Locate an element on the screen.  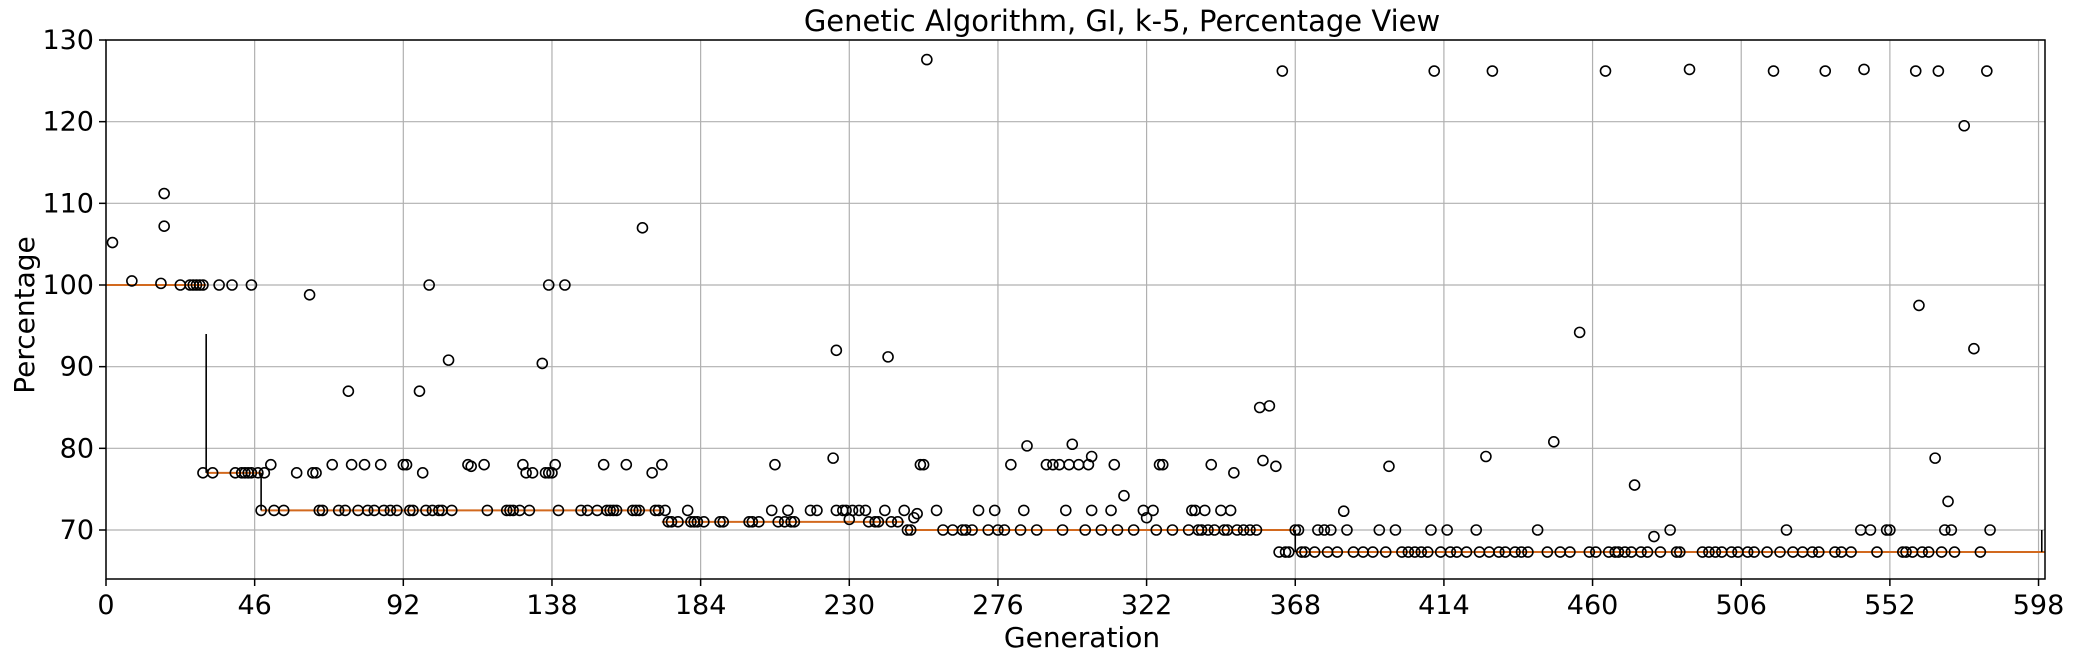
x-tick-label: 598 is located at coordinates (2039, 605).